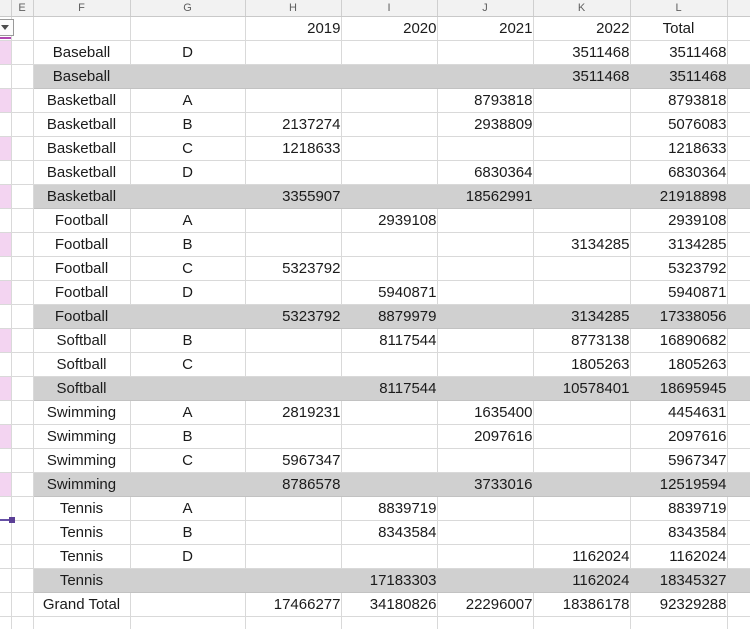 This screenshot has height=630, width=750. I want to click on cell-total: 8343584, so click(679, 532).